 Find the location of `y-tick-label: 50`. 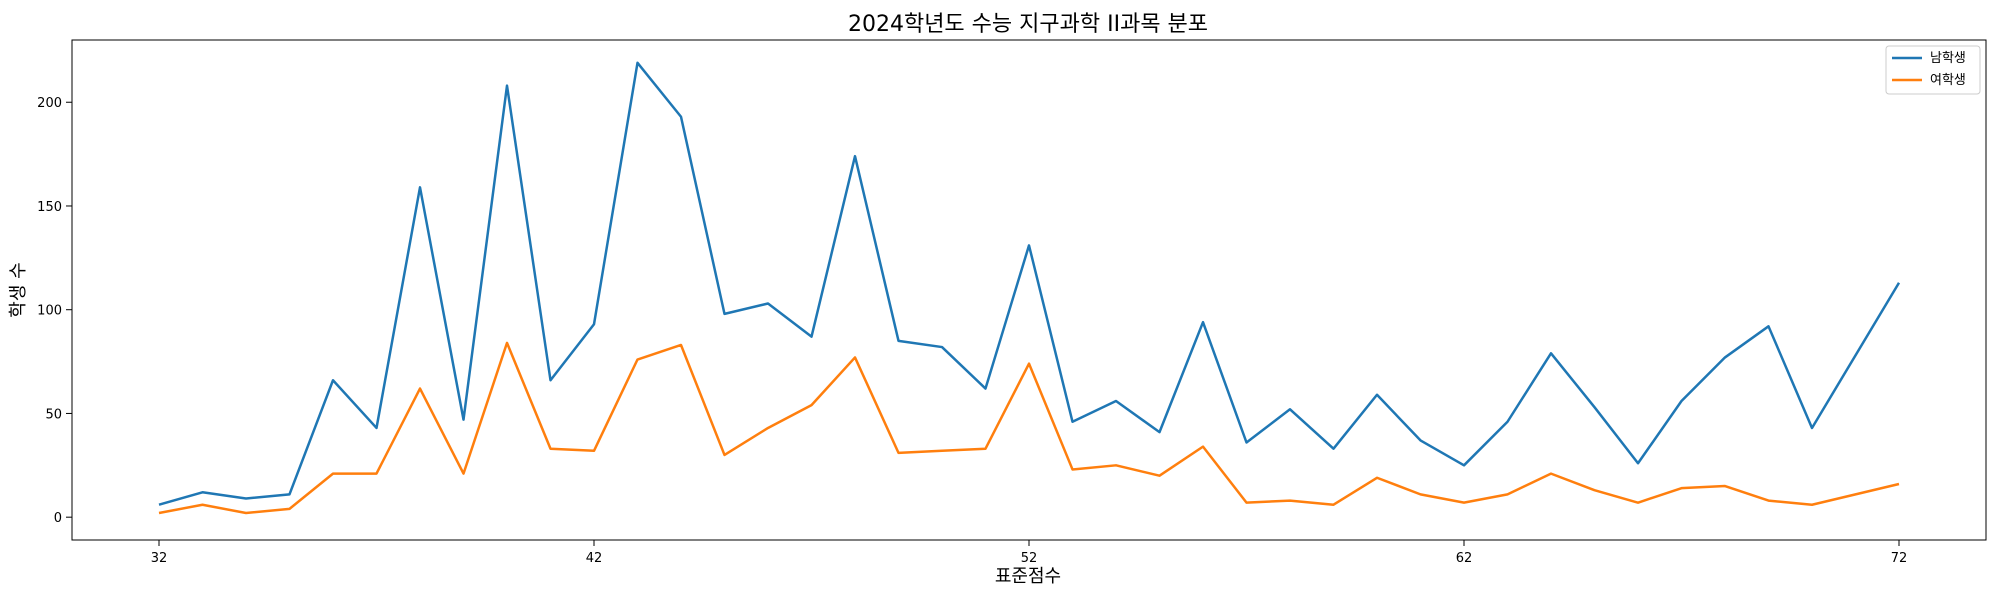

y-tick-label: 50 is located at coordinates (53, 414).